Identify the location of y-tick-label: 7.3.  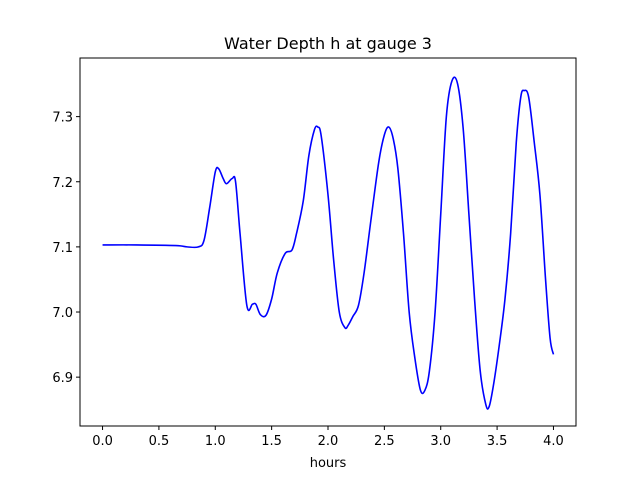
(62, 118).